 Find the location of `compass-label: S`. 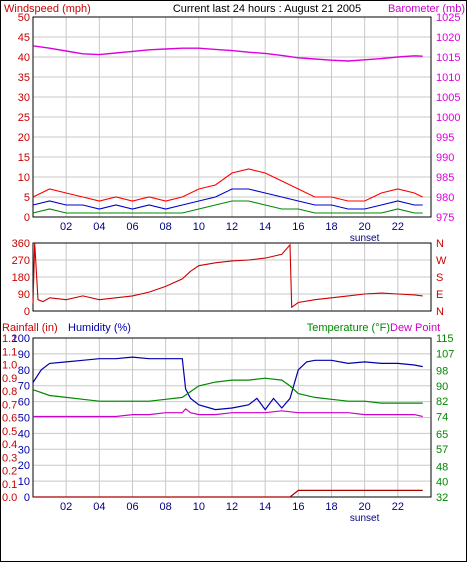

compass-label: S is located at coordinates (439, 278).